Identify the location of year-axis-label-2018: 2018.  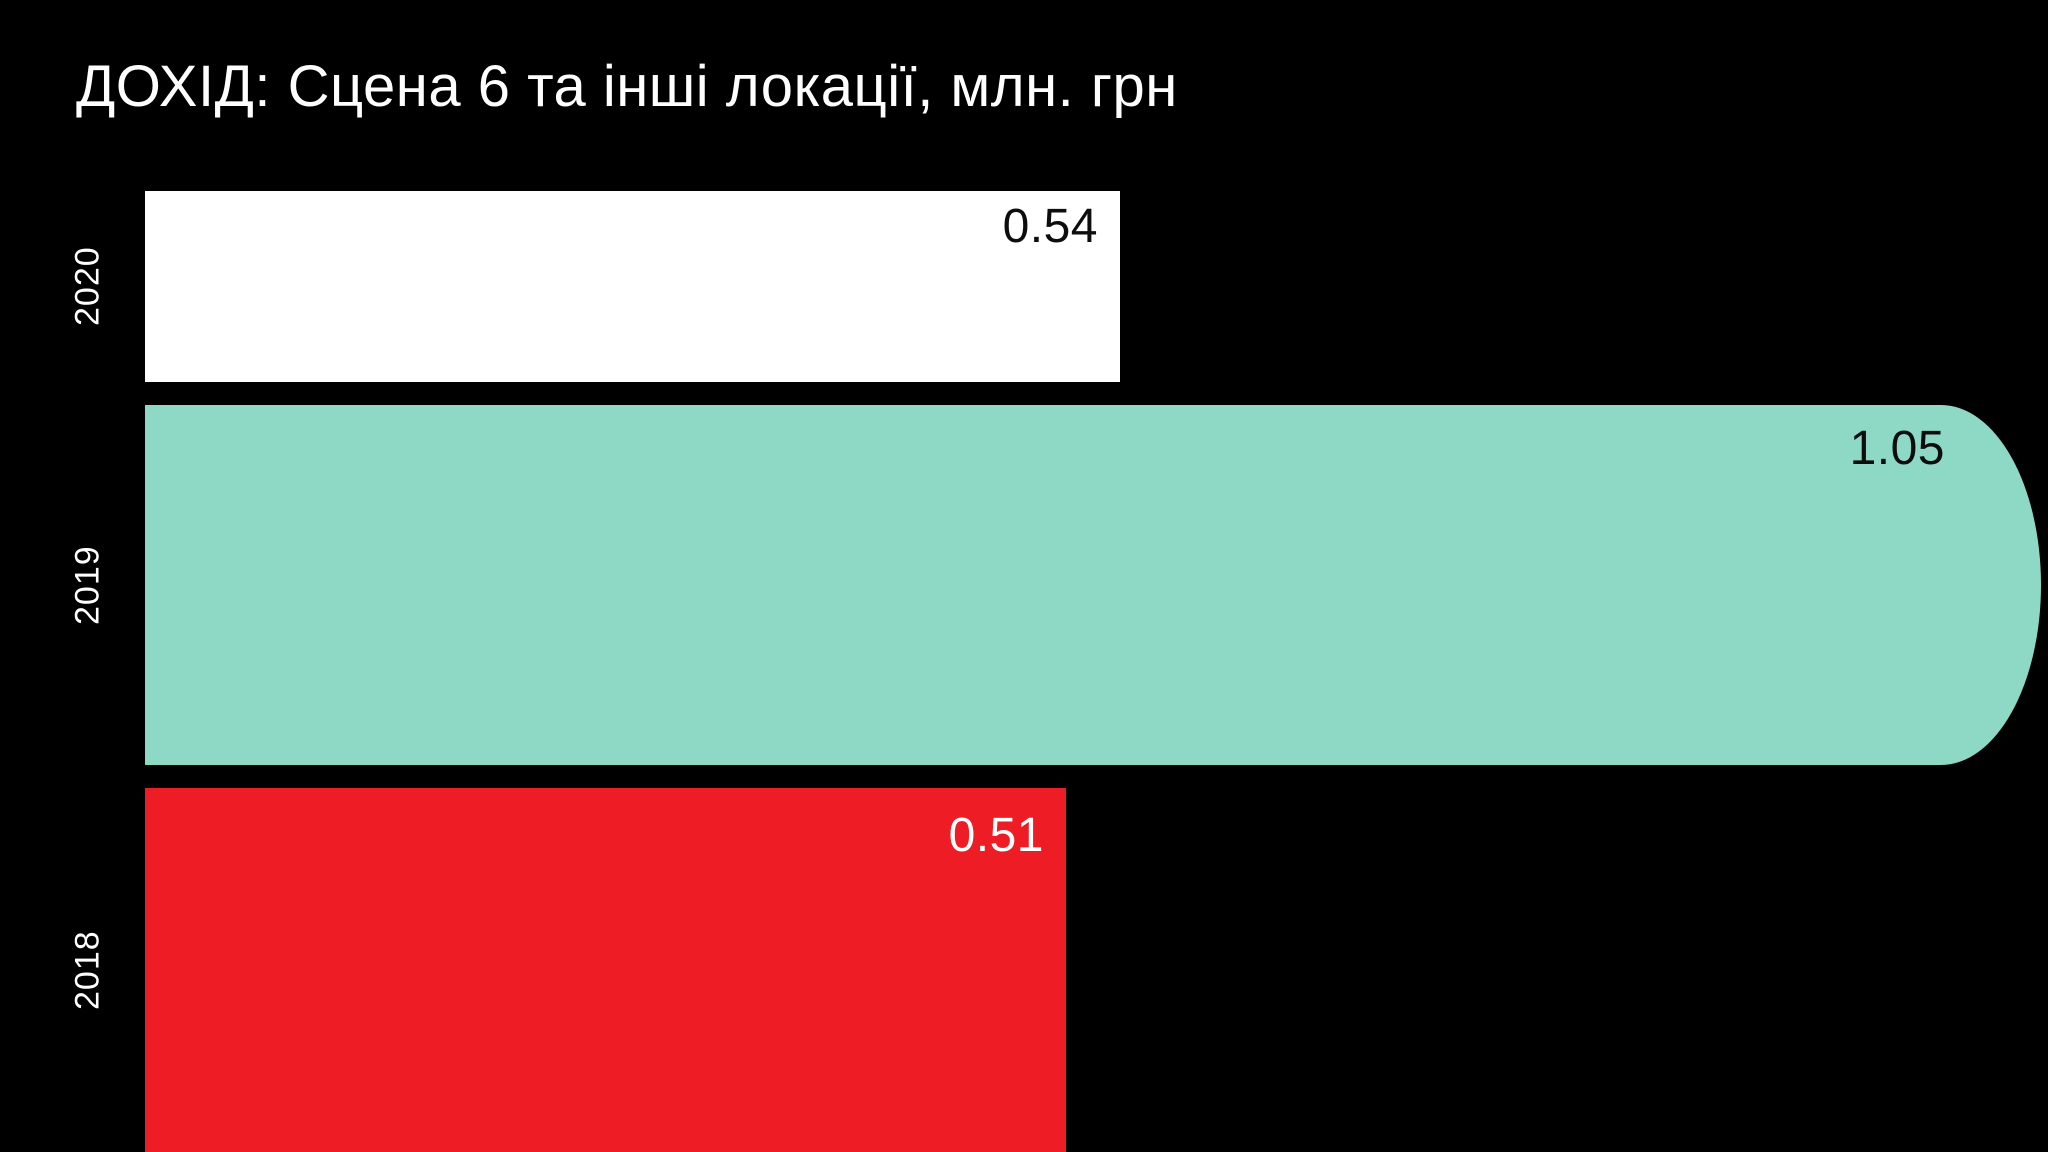
(87, 970).